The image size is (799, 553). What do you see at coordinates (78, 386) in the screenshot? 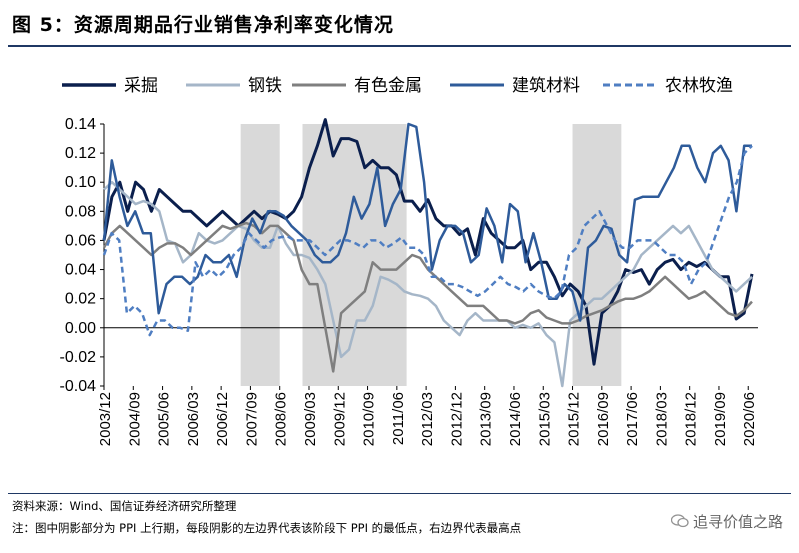
I see `y-tick-label: -0.04` at bounding box center [78, 386].